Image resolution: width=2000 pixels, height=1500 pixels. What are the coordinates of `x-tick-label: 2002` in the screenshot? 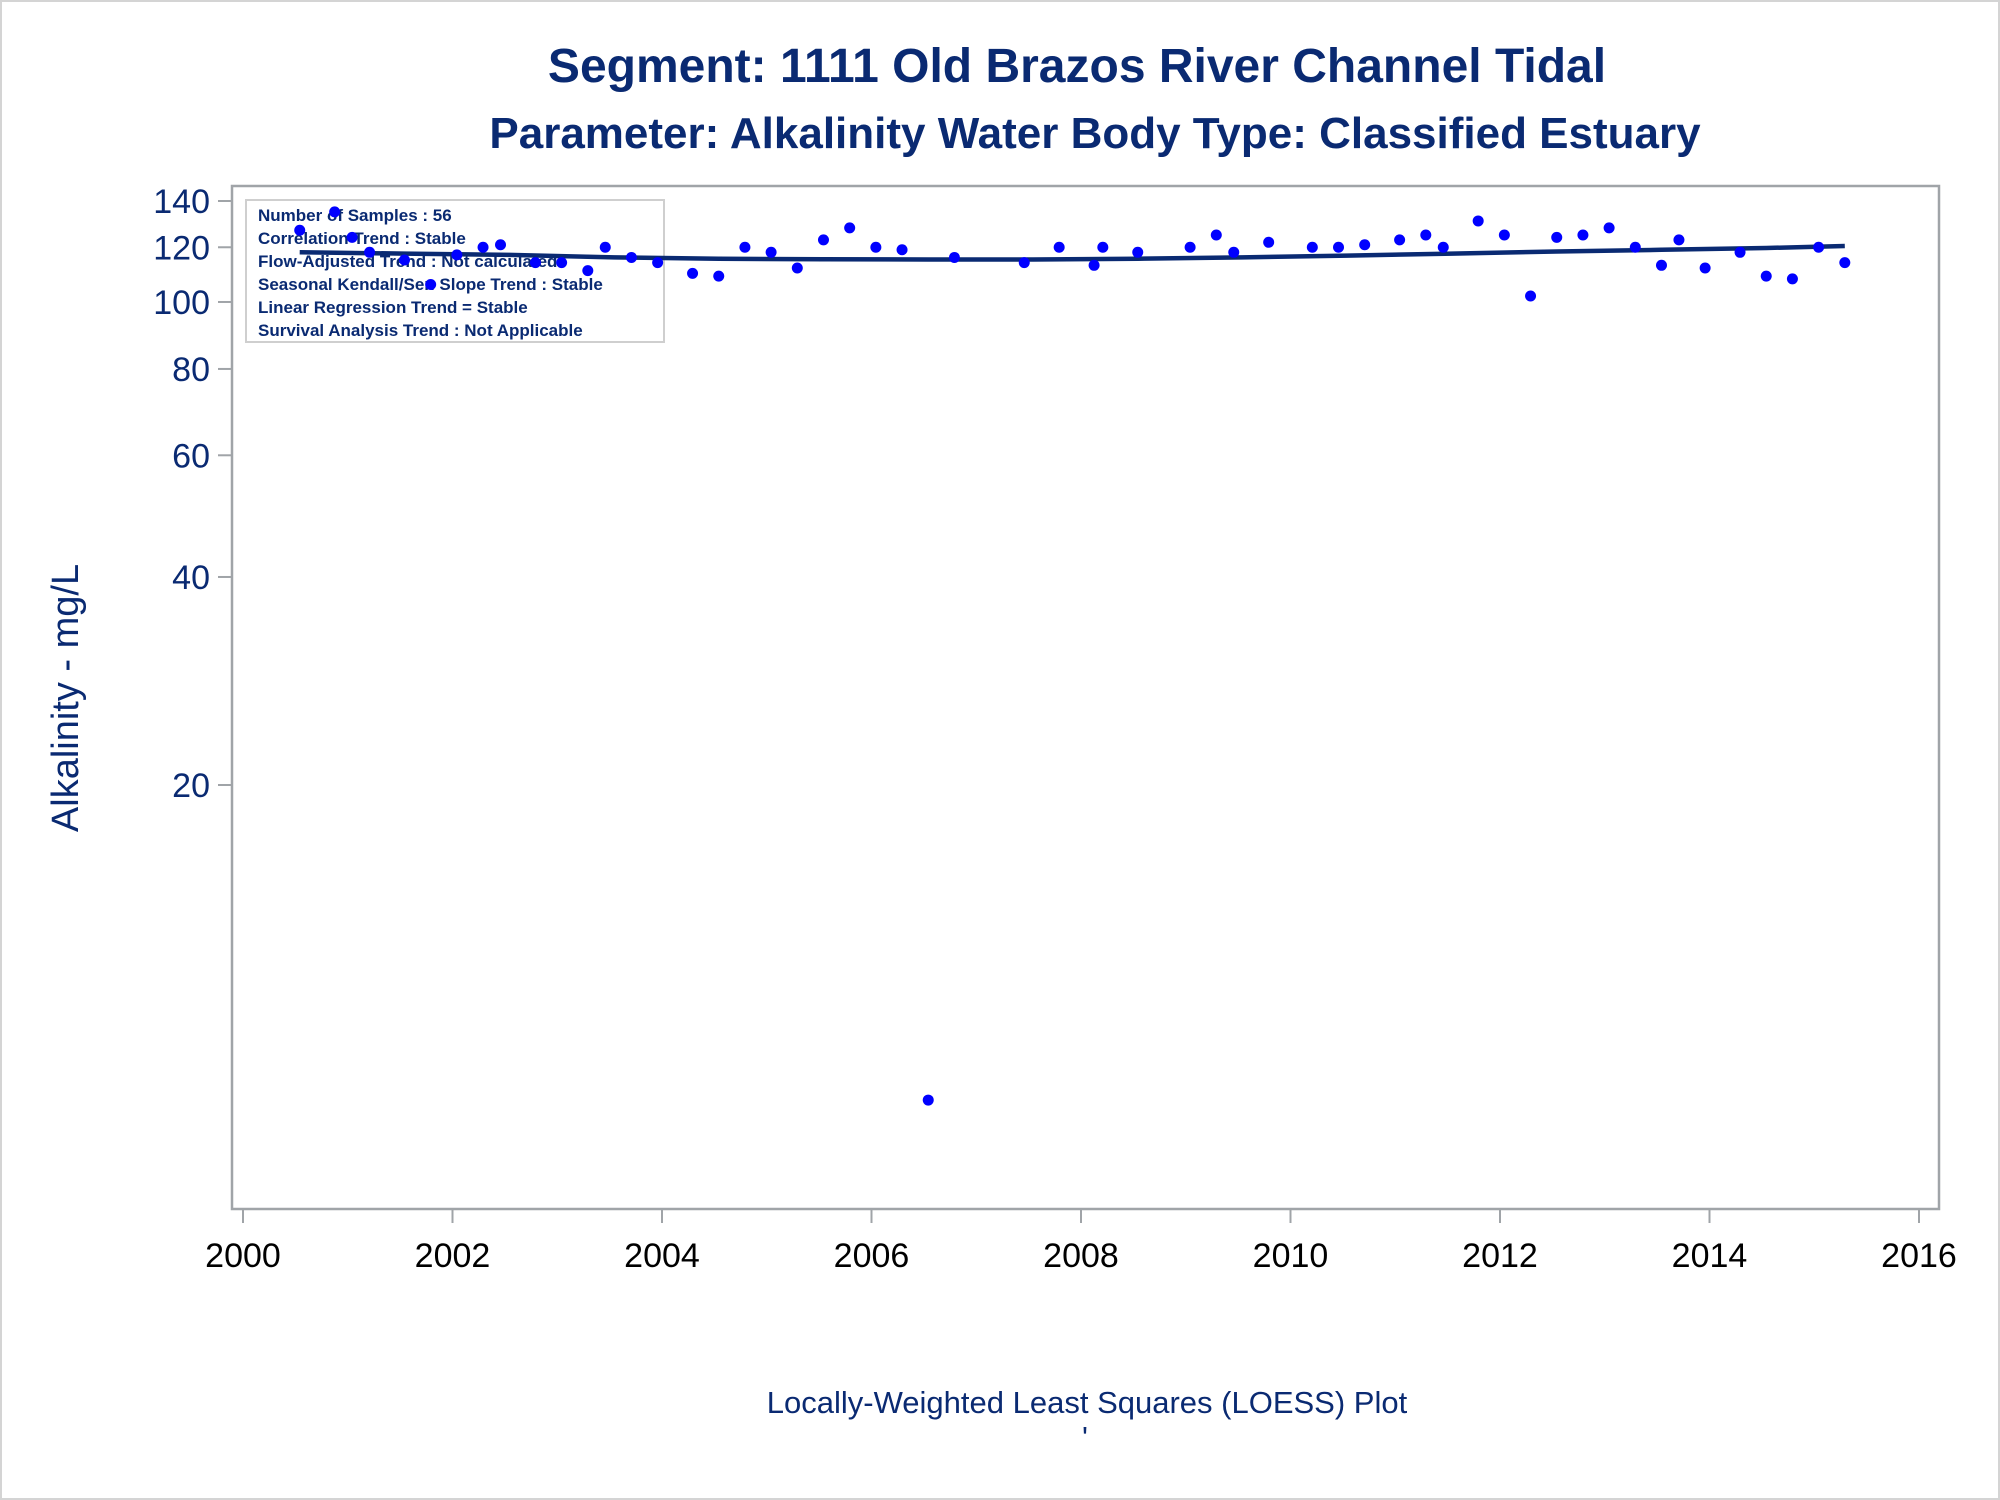 It's located at (453, 1256).